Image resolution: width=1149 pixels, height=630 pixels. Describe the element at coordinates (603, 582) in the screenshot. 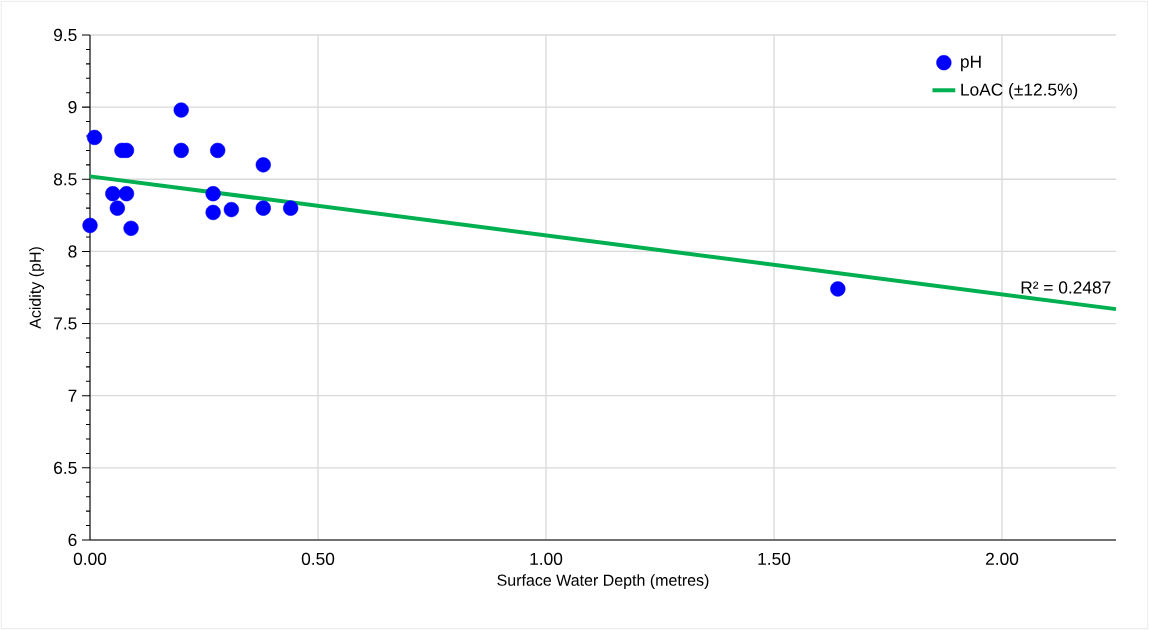

I see `x-axis-title: Surface Water Depth (metres)` at that location.